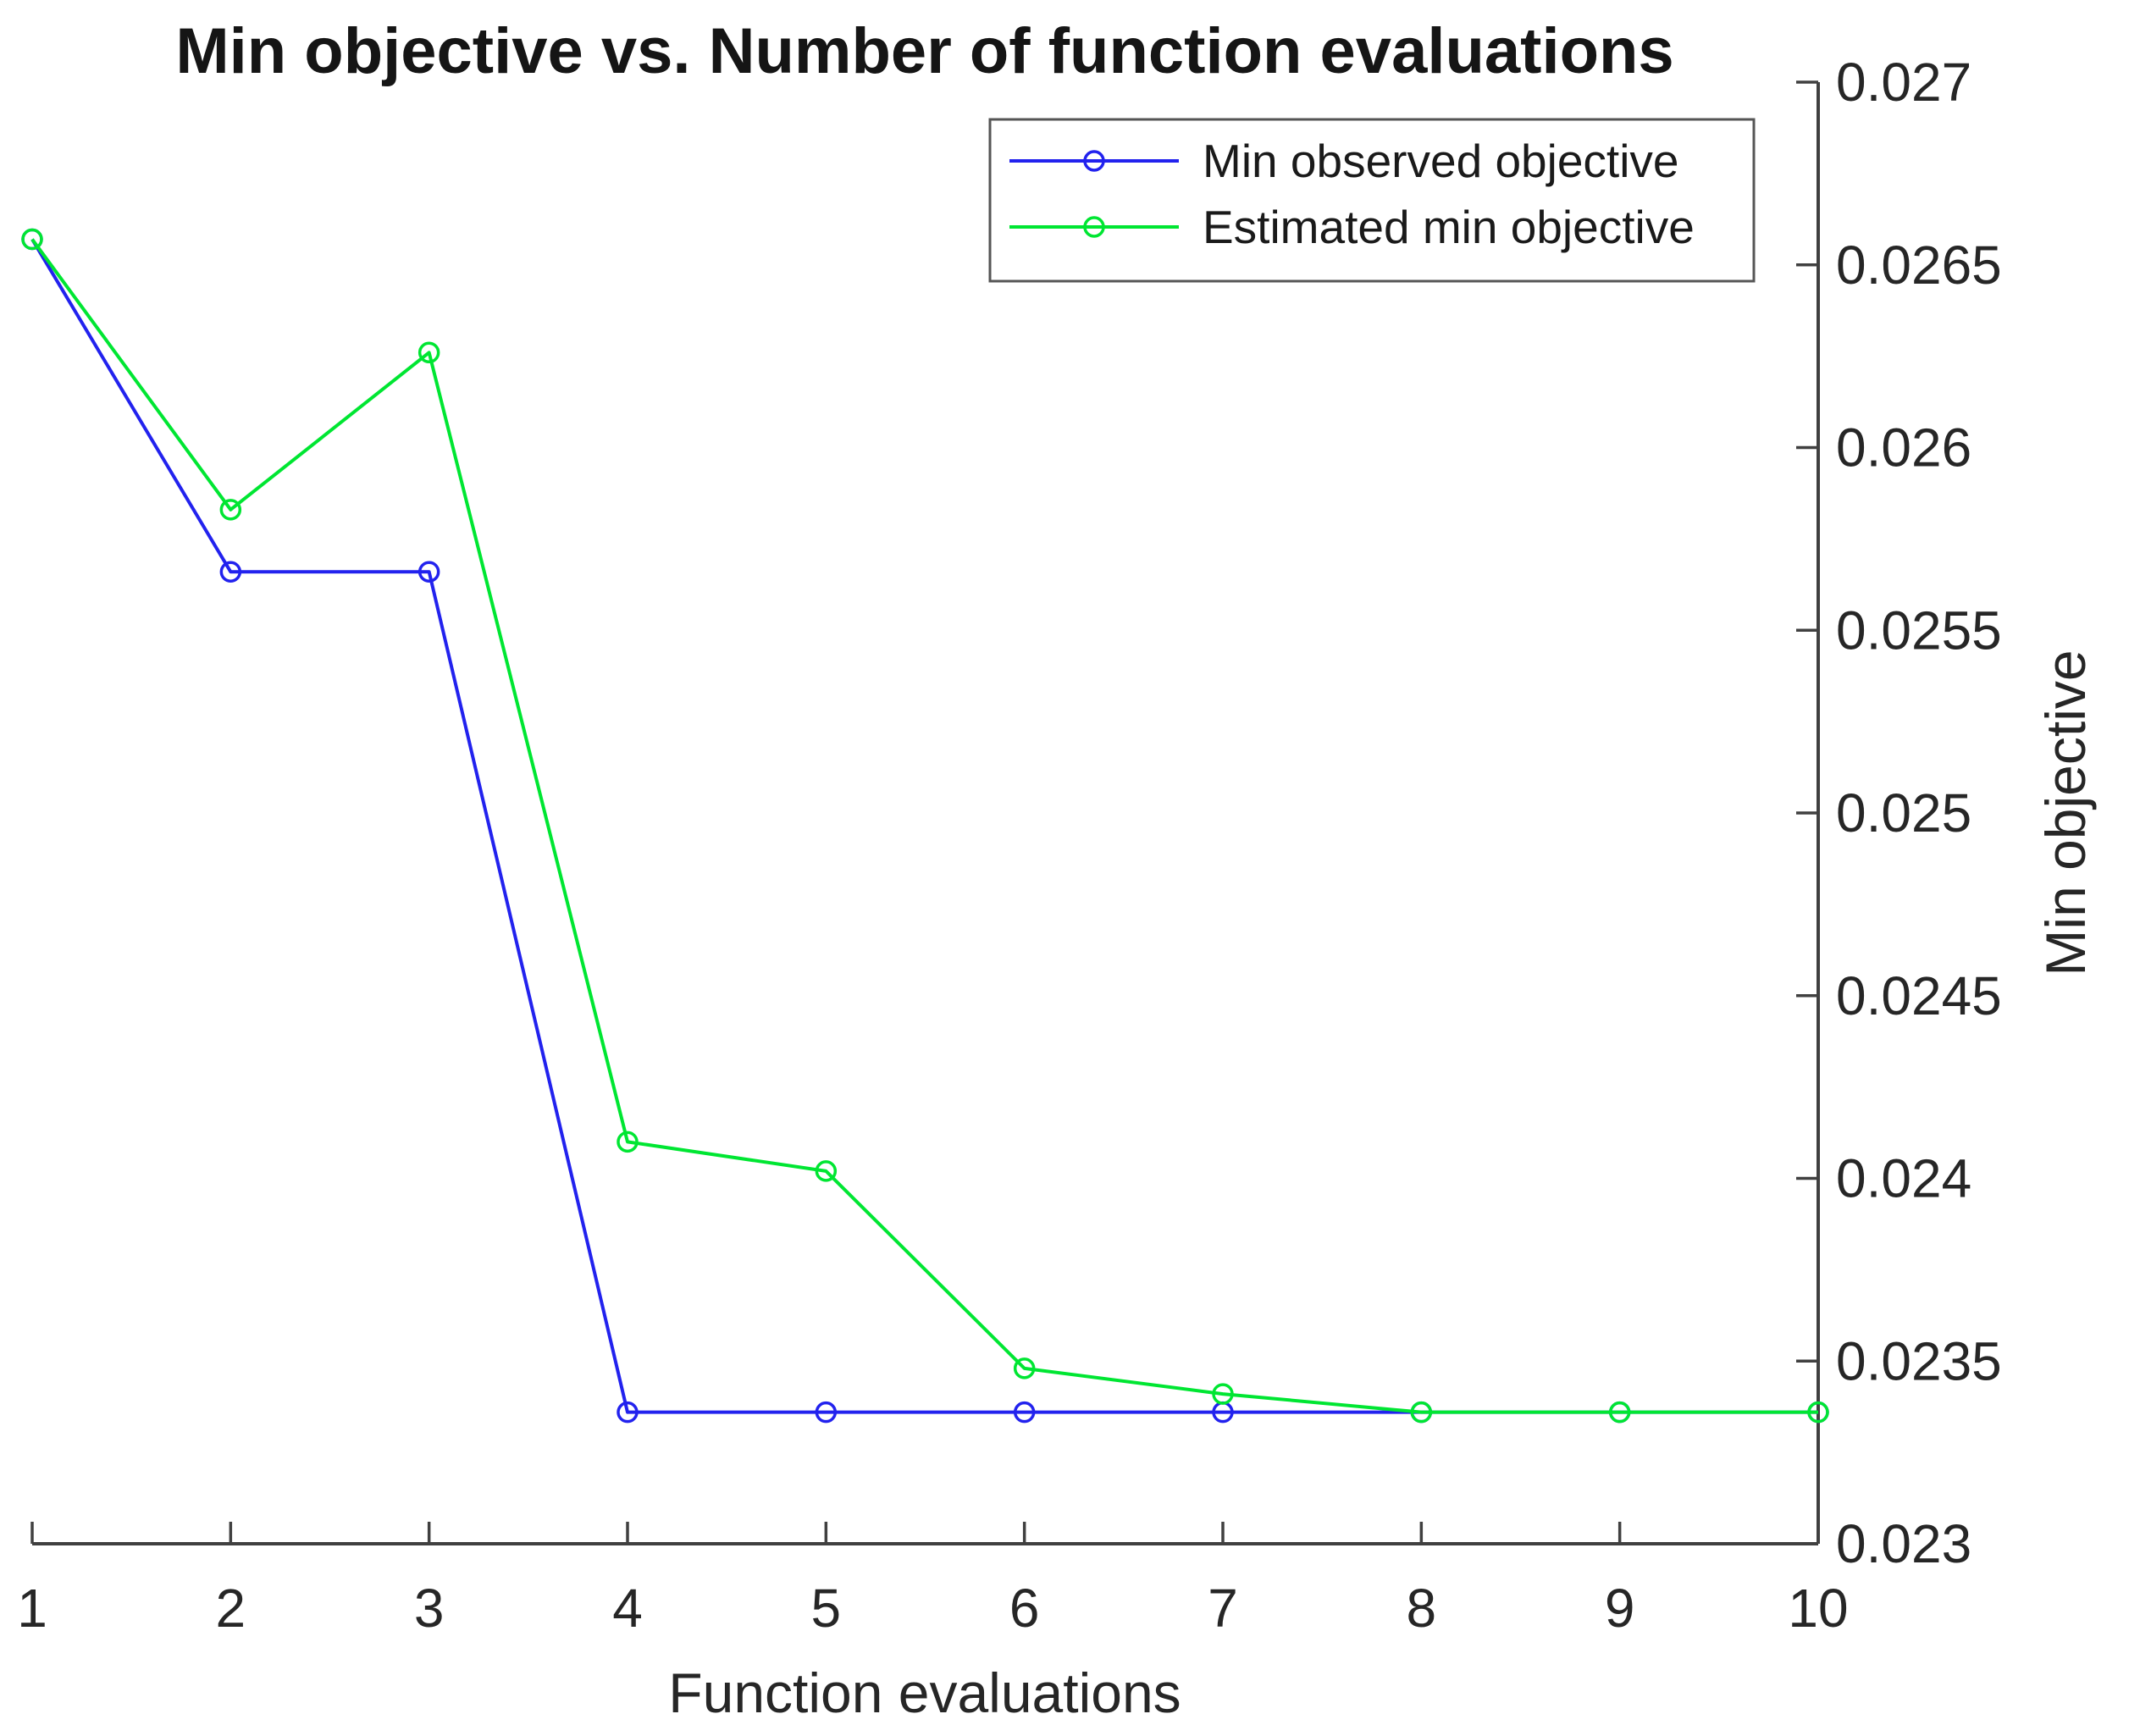 The height and width of the screenshot is (1736, 2129). What do you see at coordinates (1449, 227) in the screenshot?
I see `legend-label: Estimated min objective` at bounding box center [1449, 227].